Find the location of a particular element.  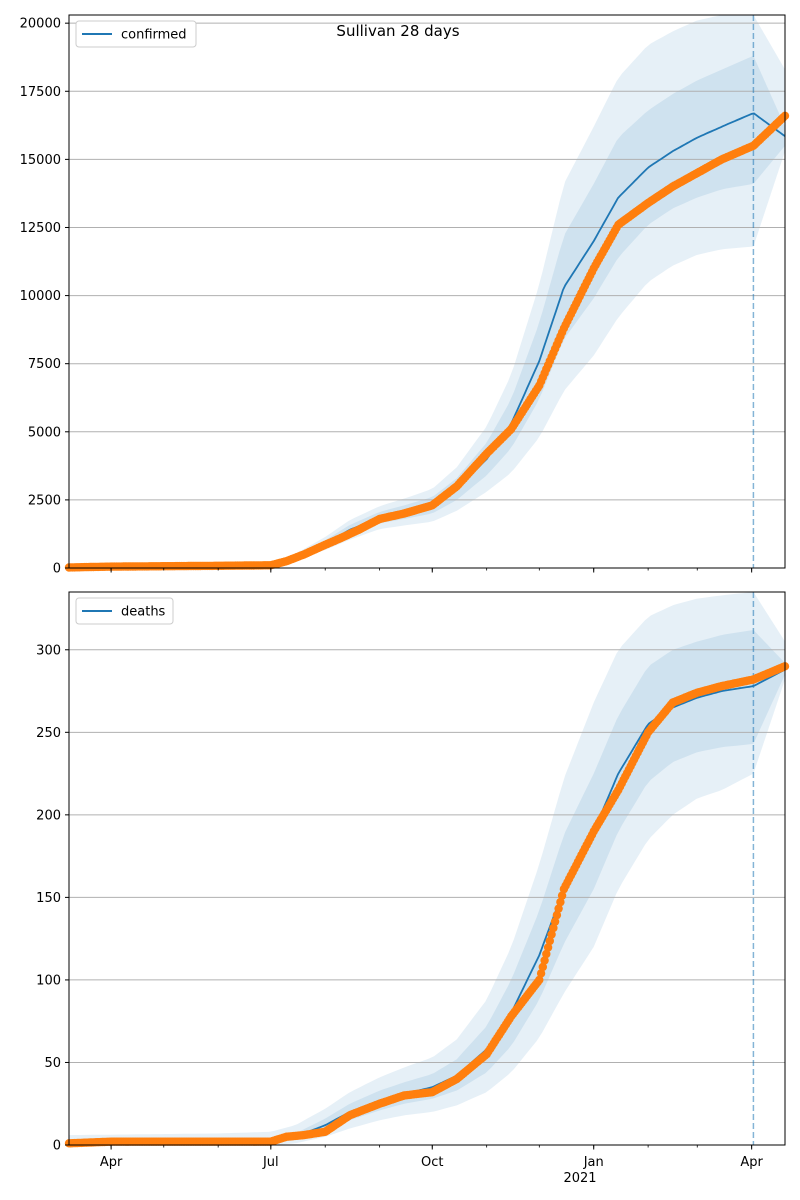

x-year-label: 2021 is located at coordinates (579, 1178).